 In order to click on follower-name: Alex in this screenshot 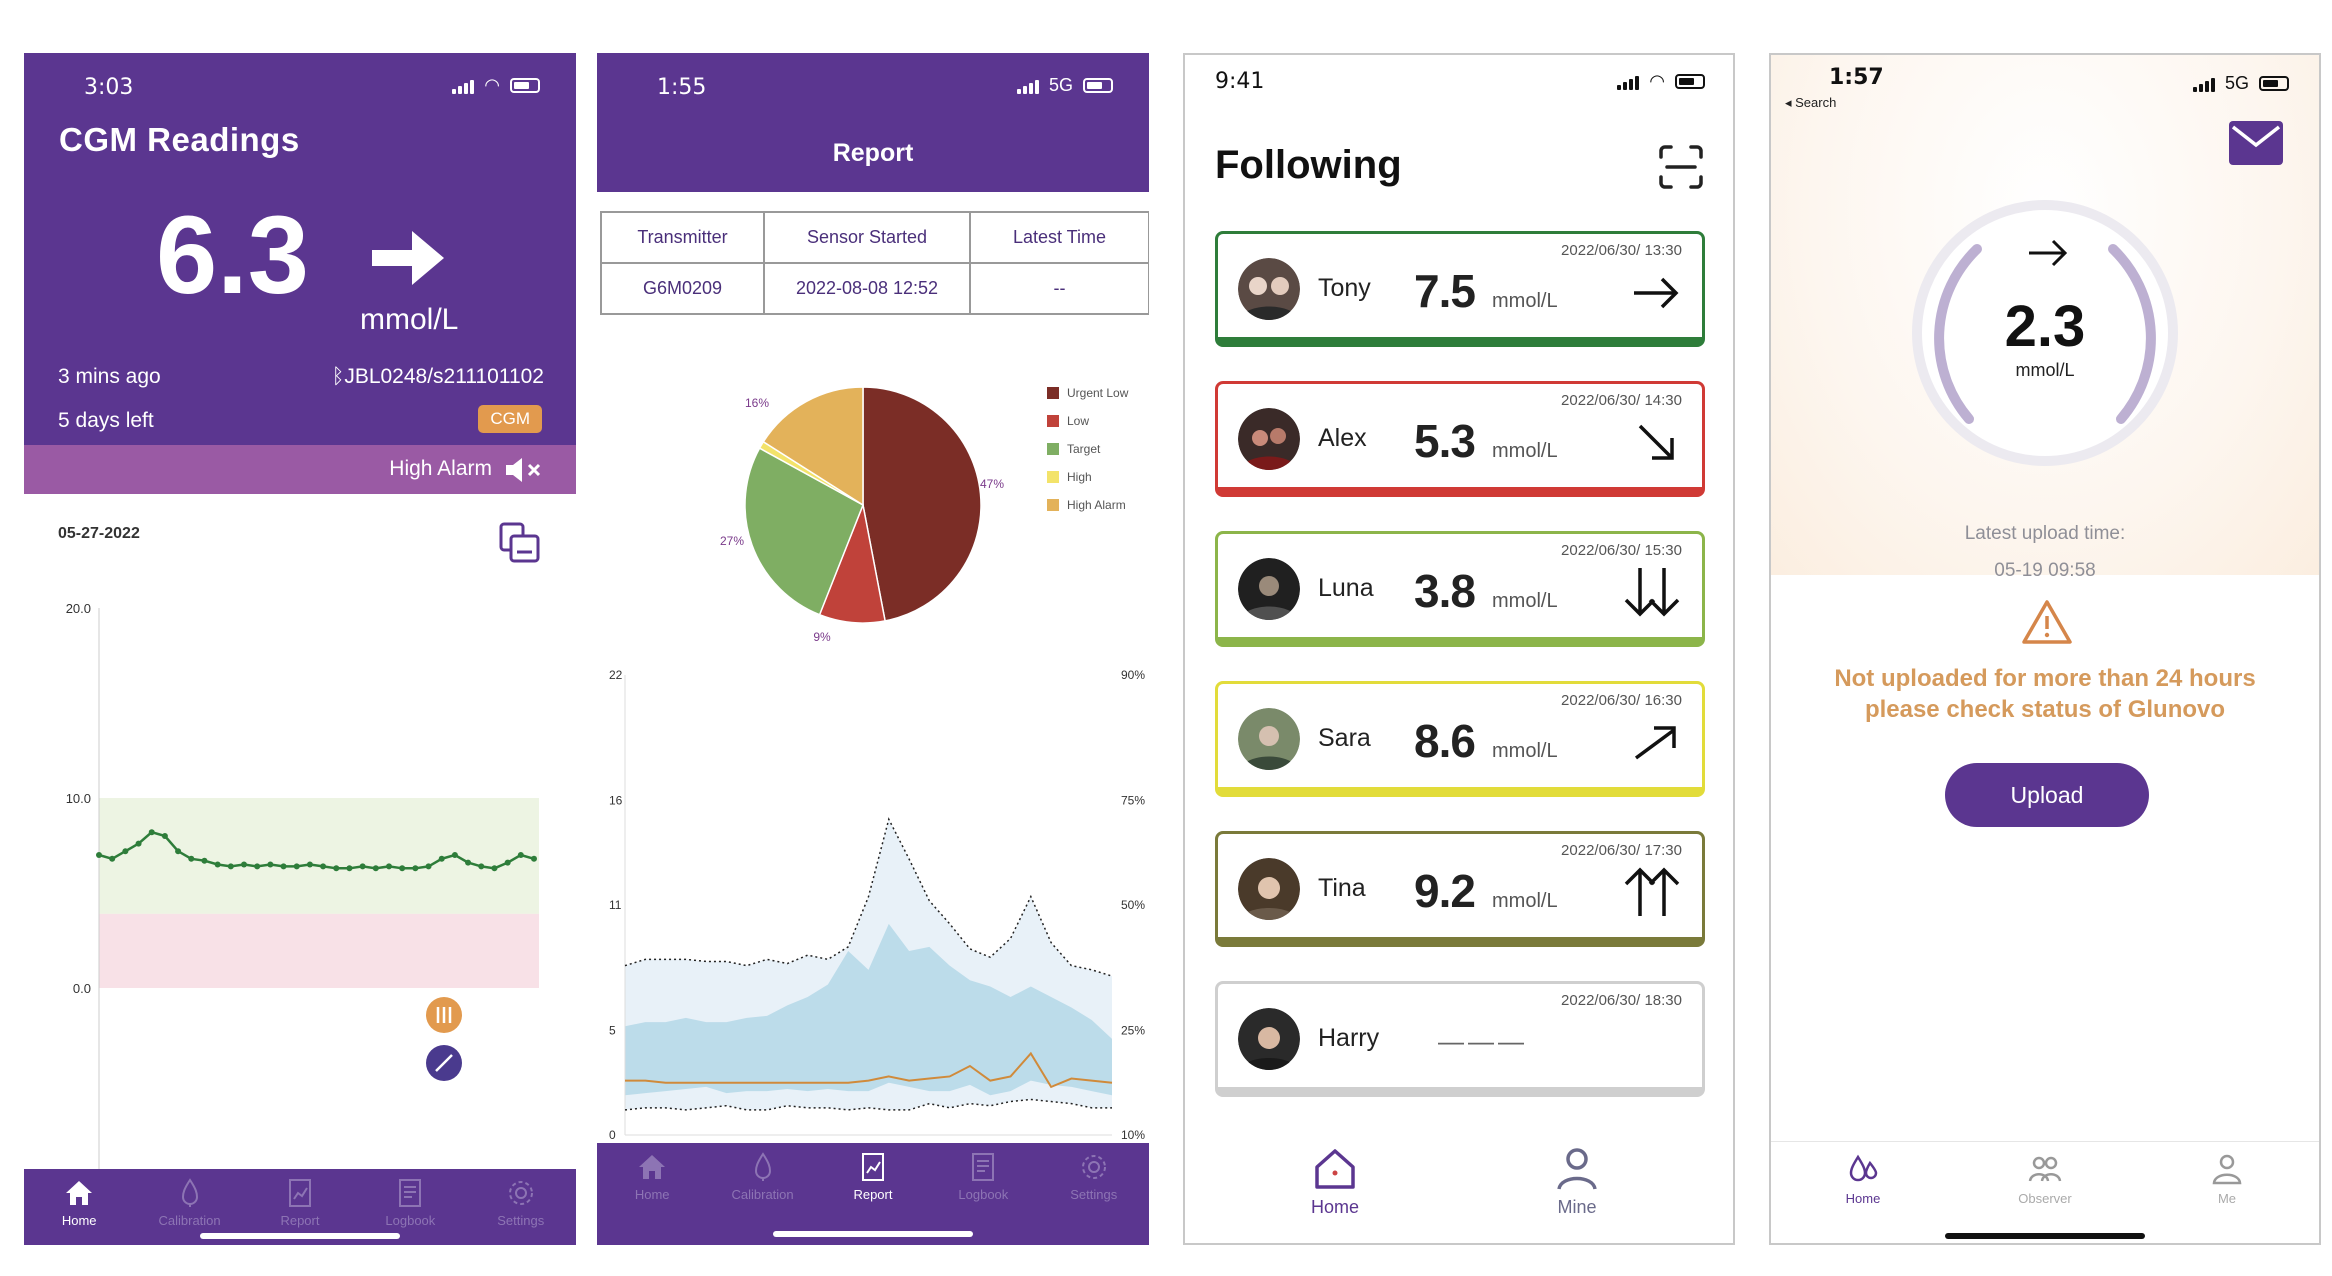, I will do `click(1342, 438)`.